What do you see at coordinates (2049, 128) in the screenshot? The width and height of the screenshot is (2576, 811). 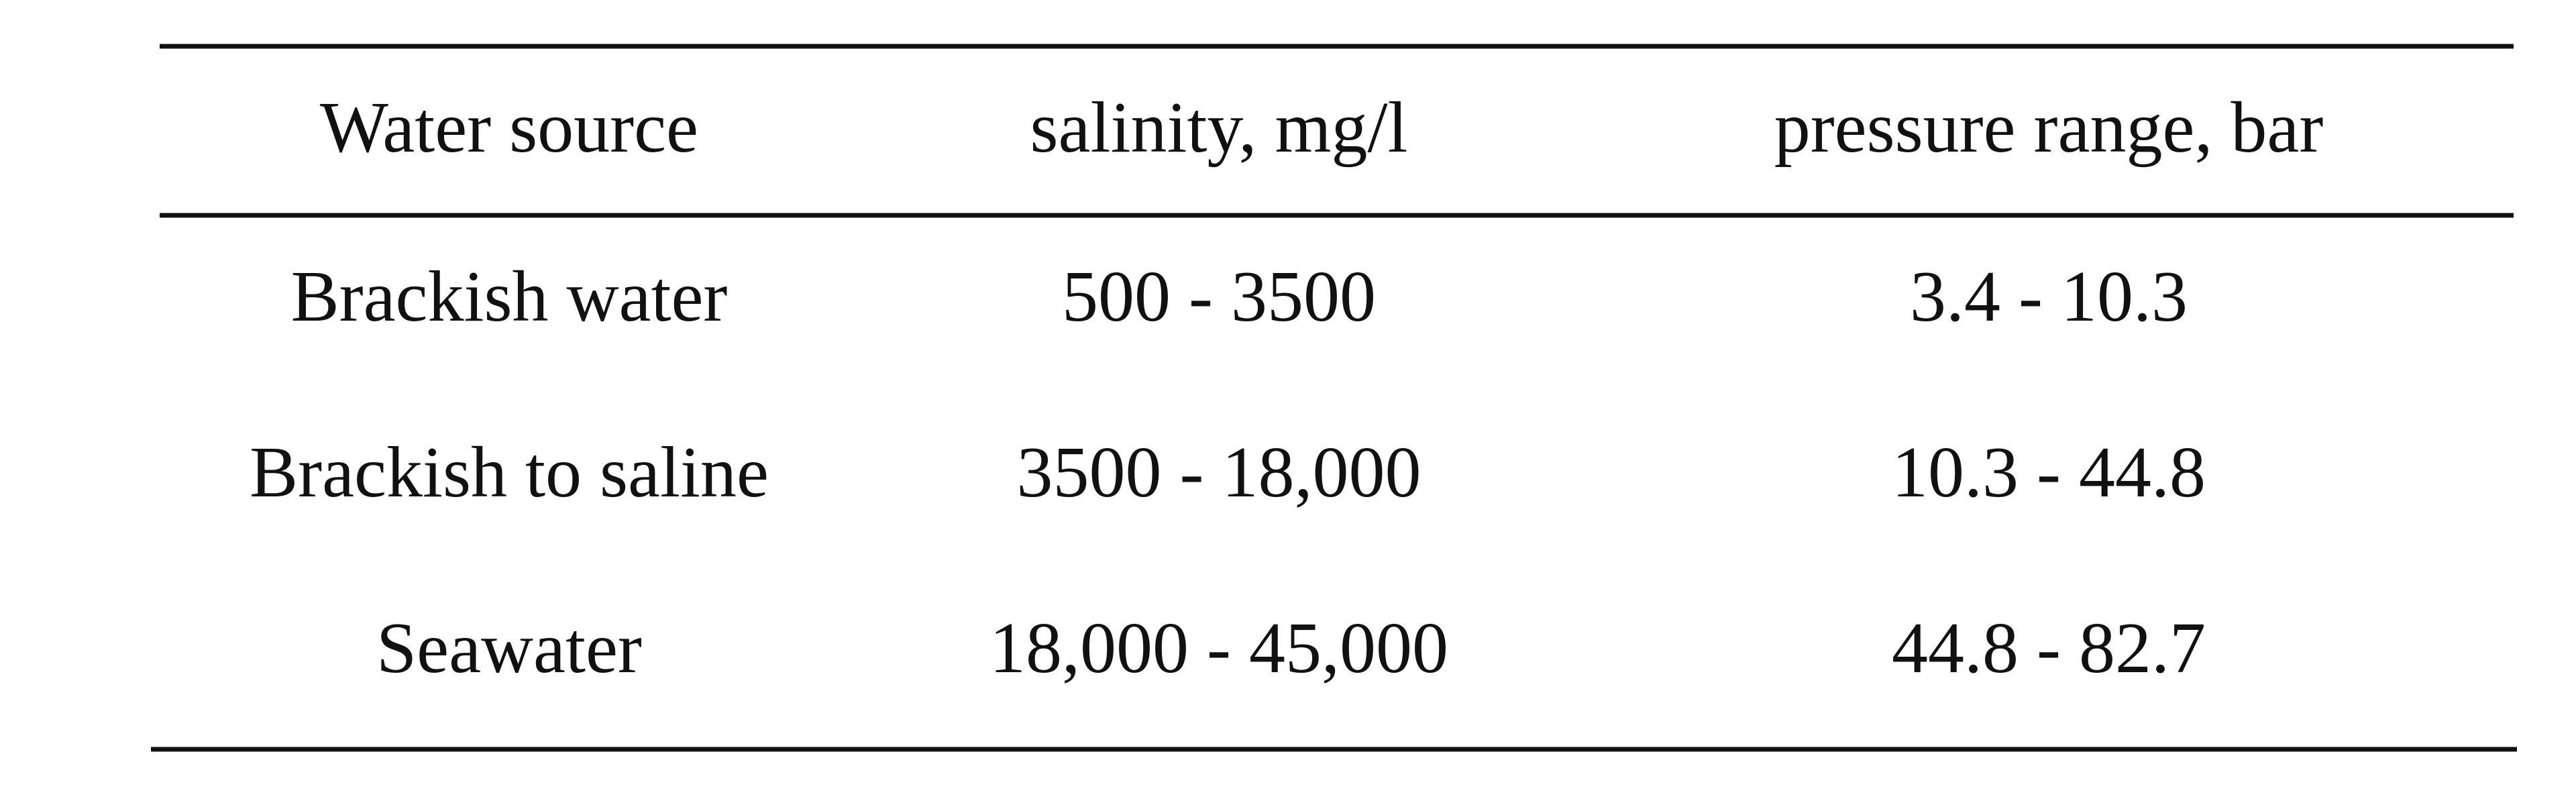 I see `header-cell: pressure range, bar` at bounding box center [2049, 128].